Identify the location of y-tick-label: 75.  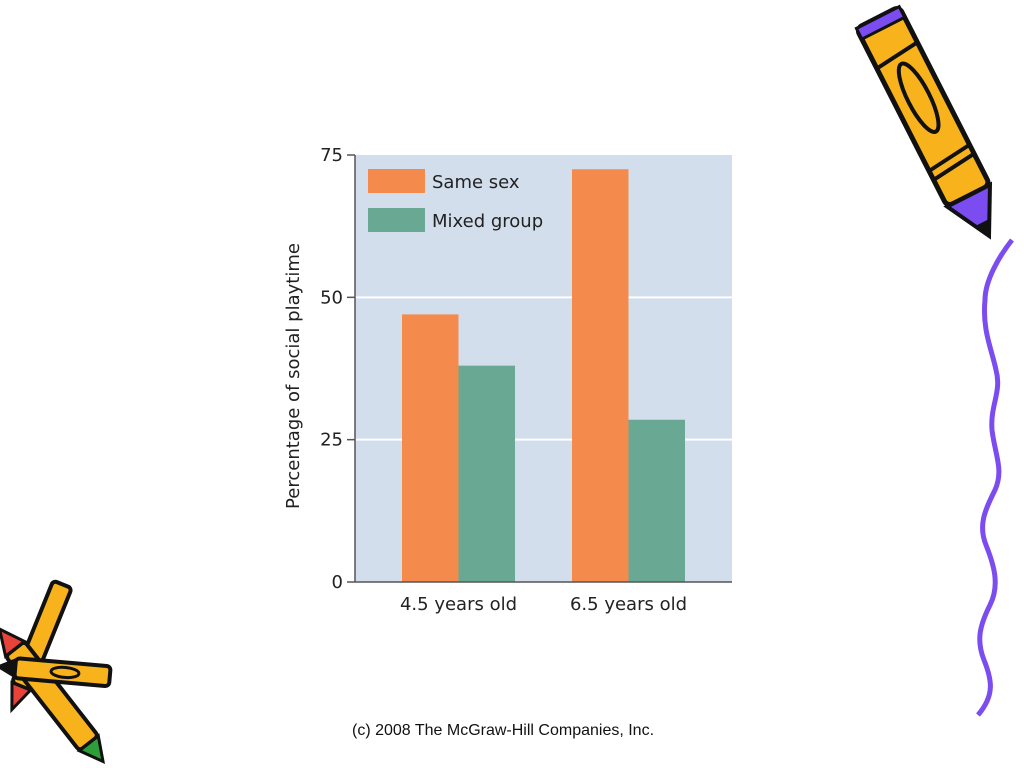
(331, 155).